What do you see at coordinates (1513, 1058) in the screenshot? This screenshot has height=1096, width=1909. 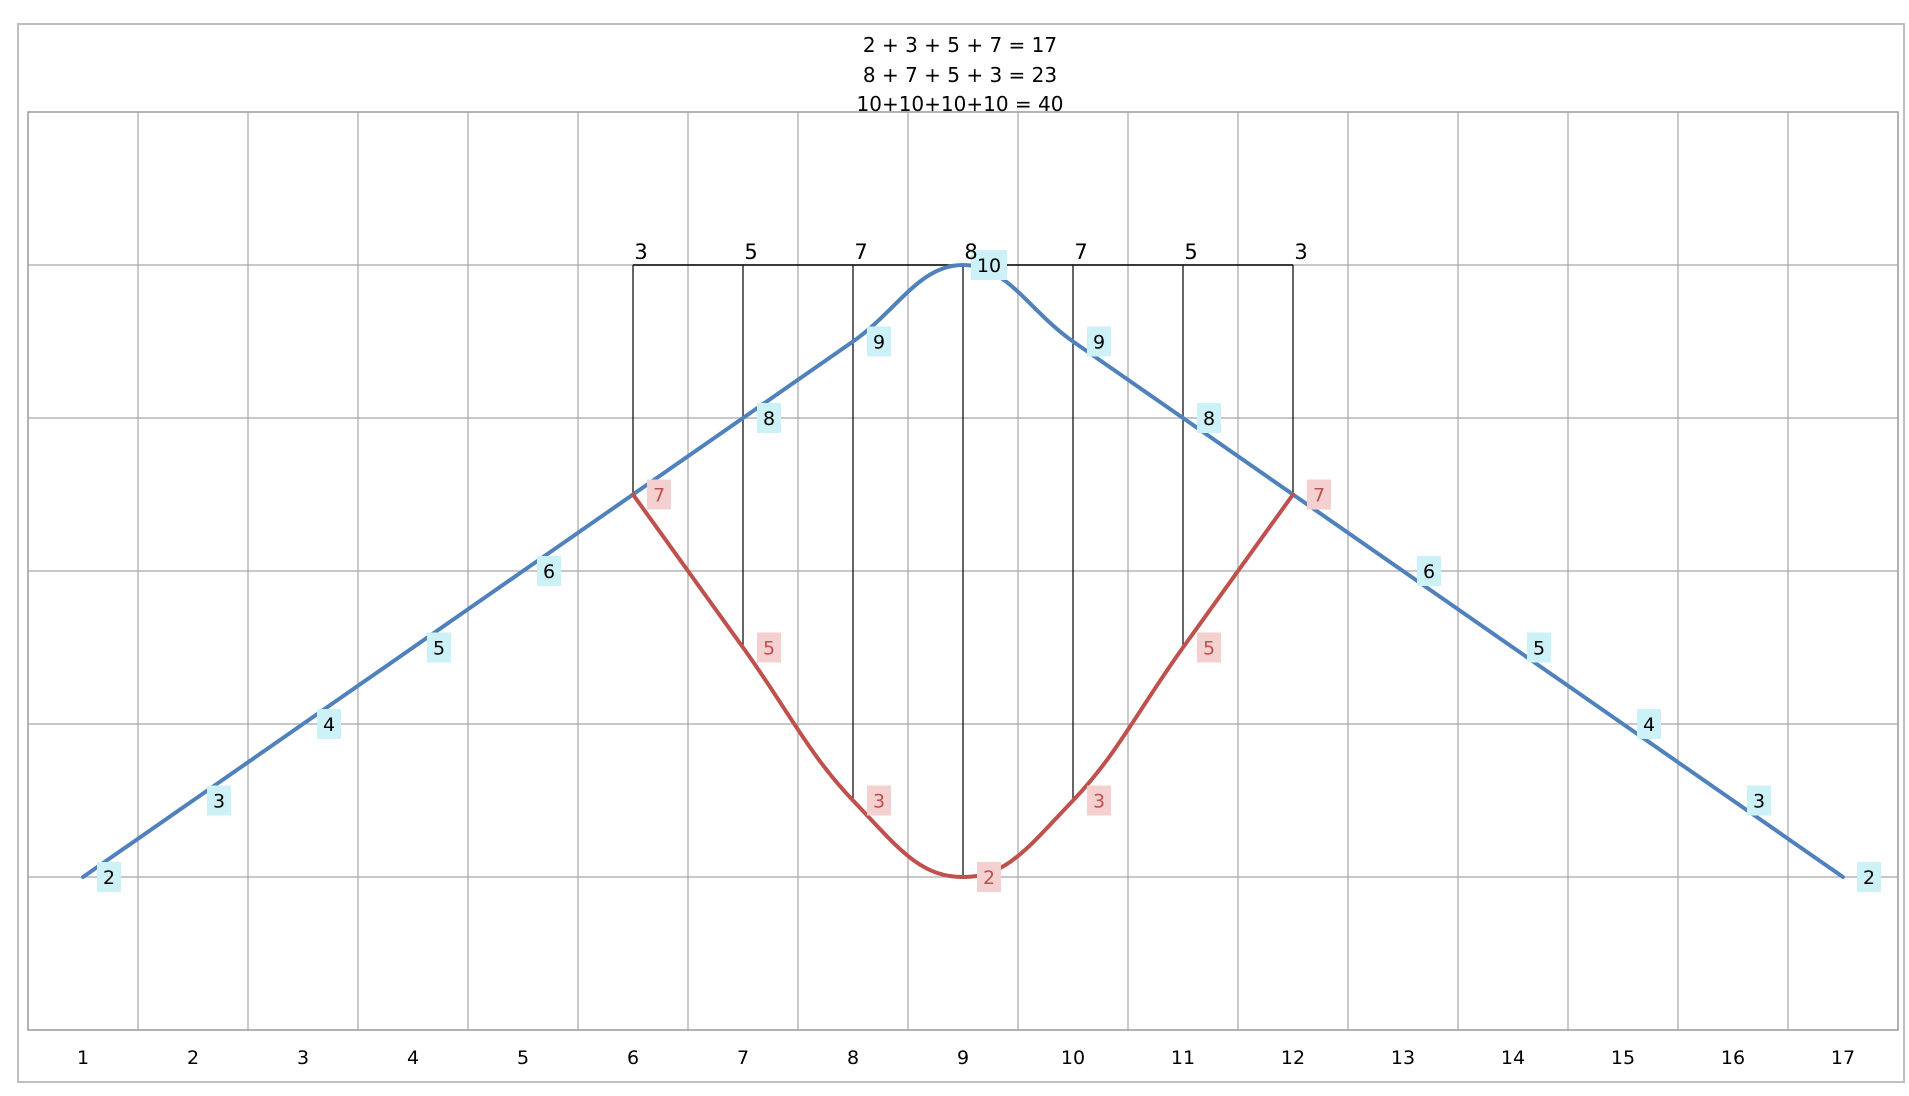 I see `x-tick-label: 14` at bounding box center [1513, 1058].